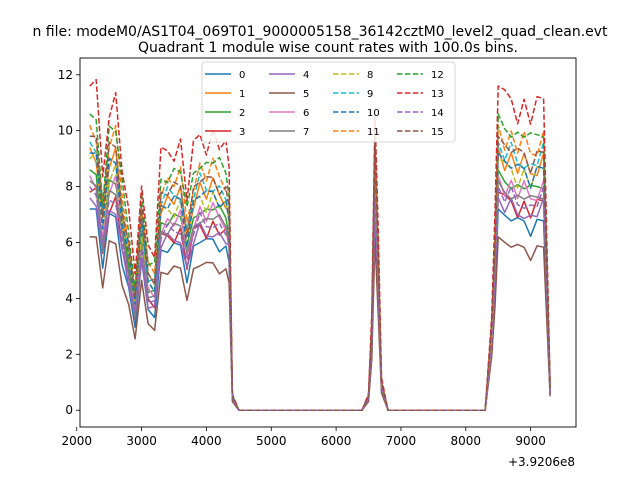  Describe the element at coordinates (306, 94) in the screenshot. I see `legend-label-5: 5` at that location.